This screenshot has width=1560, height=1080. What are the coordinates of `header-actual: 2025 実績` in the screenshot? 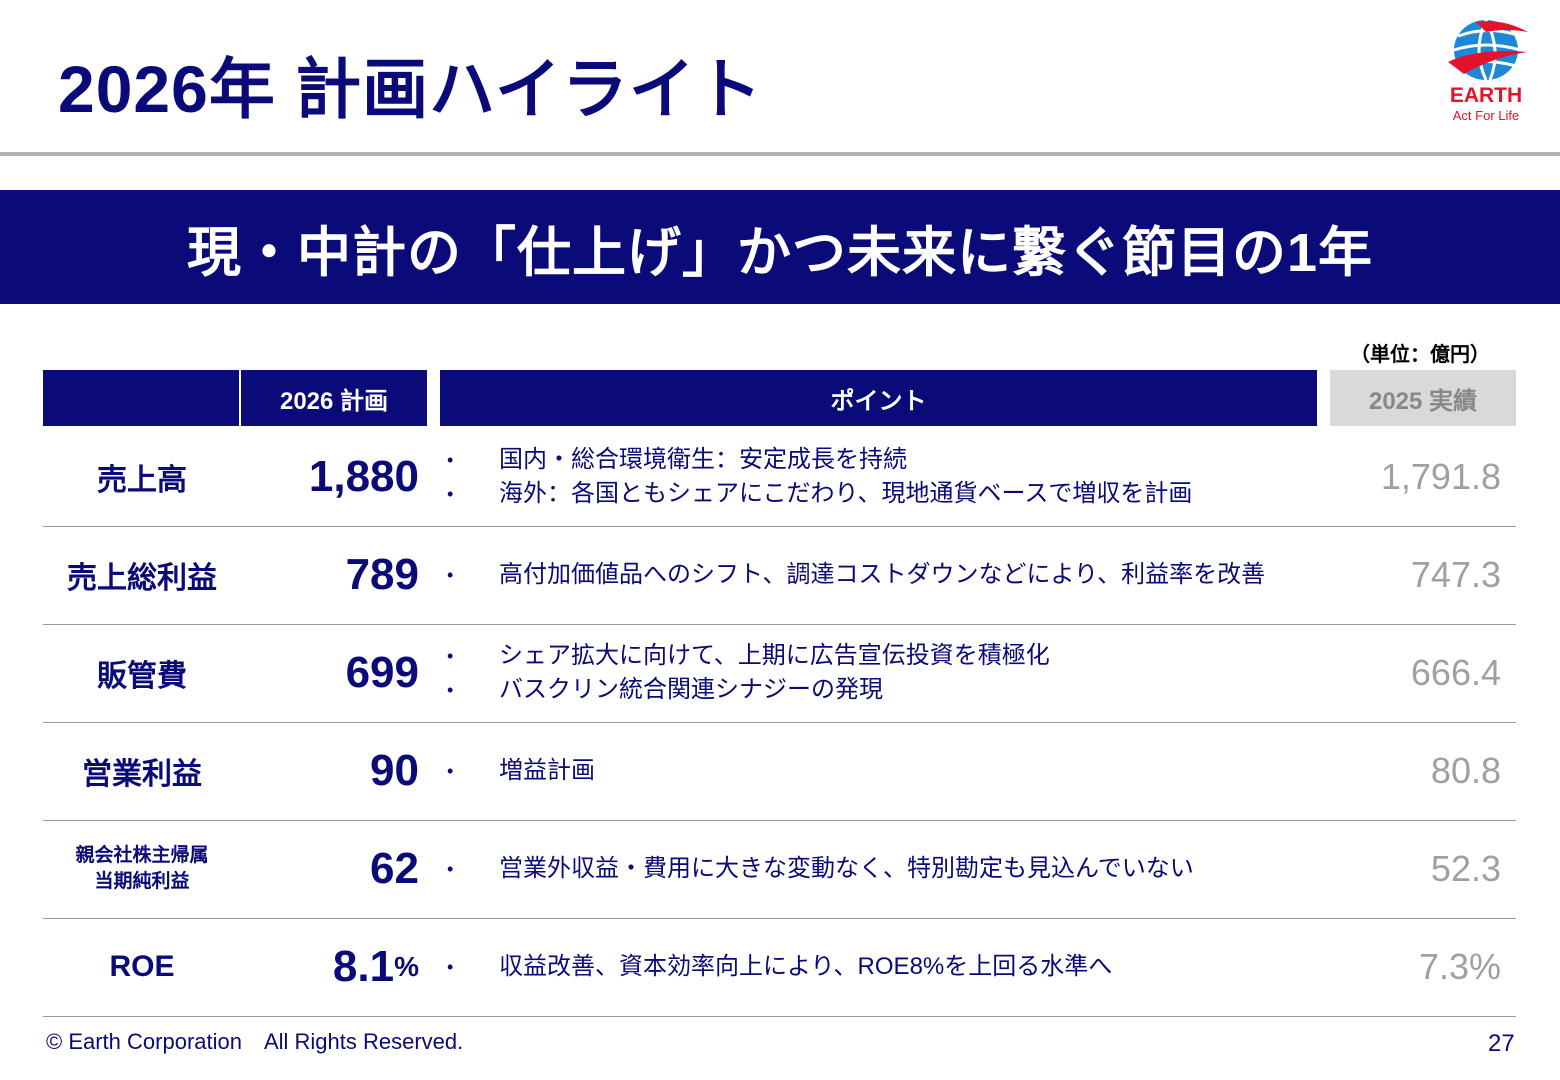 It's located at (1423, 398).